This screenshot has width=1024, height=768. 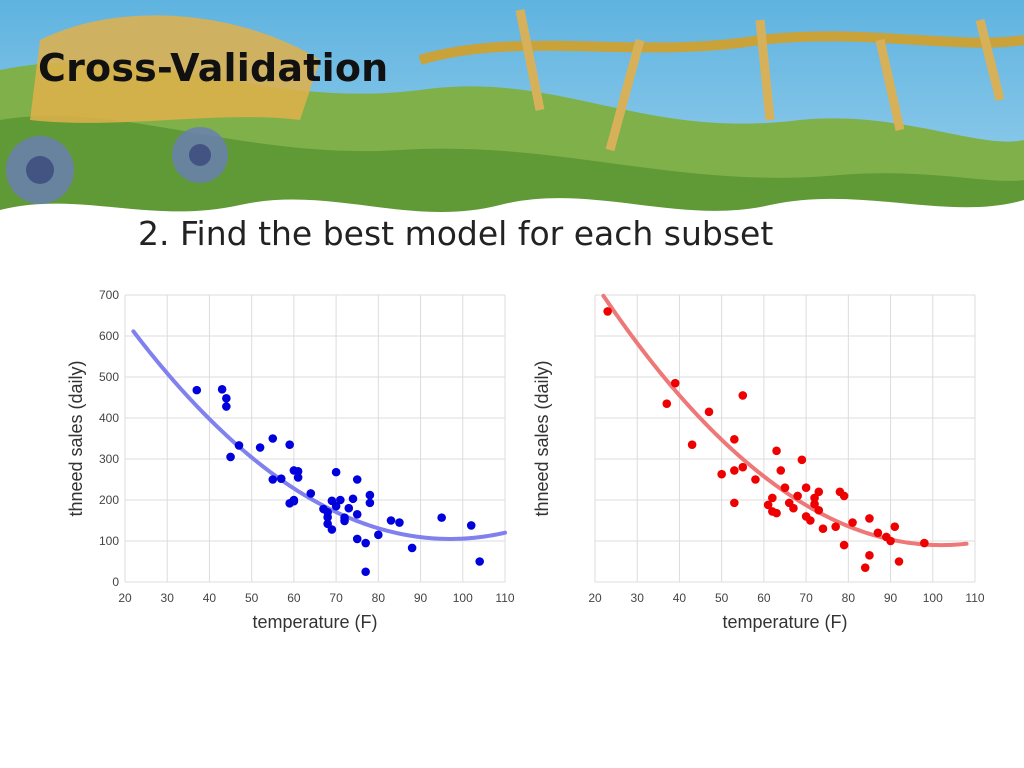 What do you see at coordinates (109, 295) in the screenshot?
I see `y-tick-label: 700` at bounding box center [109, 295].